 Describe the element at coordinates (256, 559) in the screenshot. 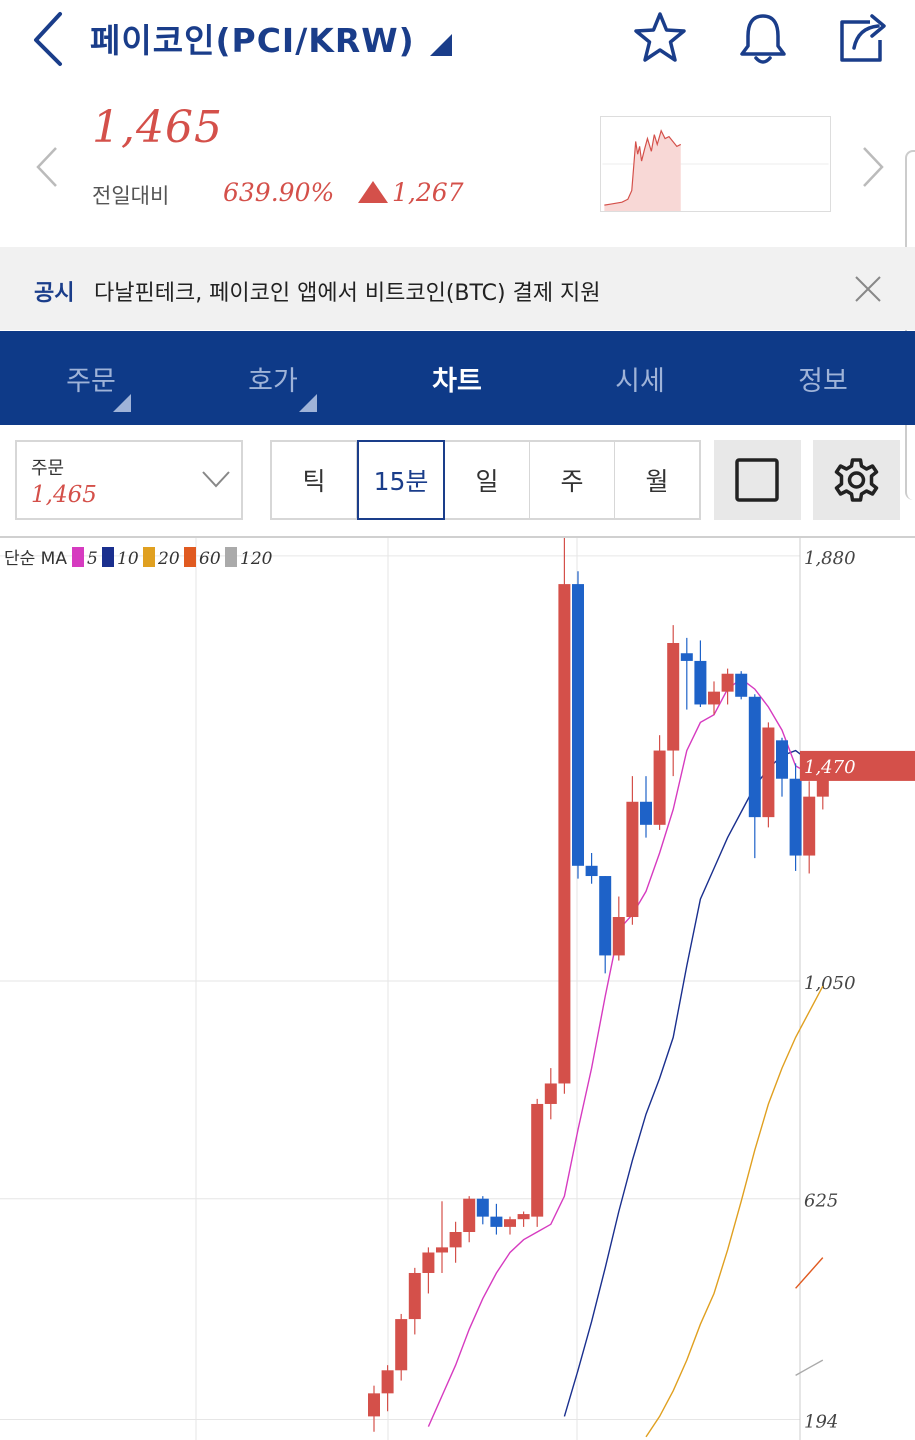

I see `legend-label: 120` at that location.